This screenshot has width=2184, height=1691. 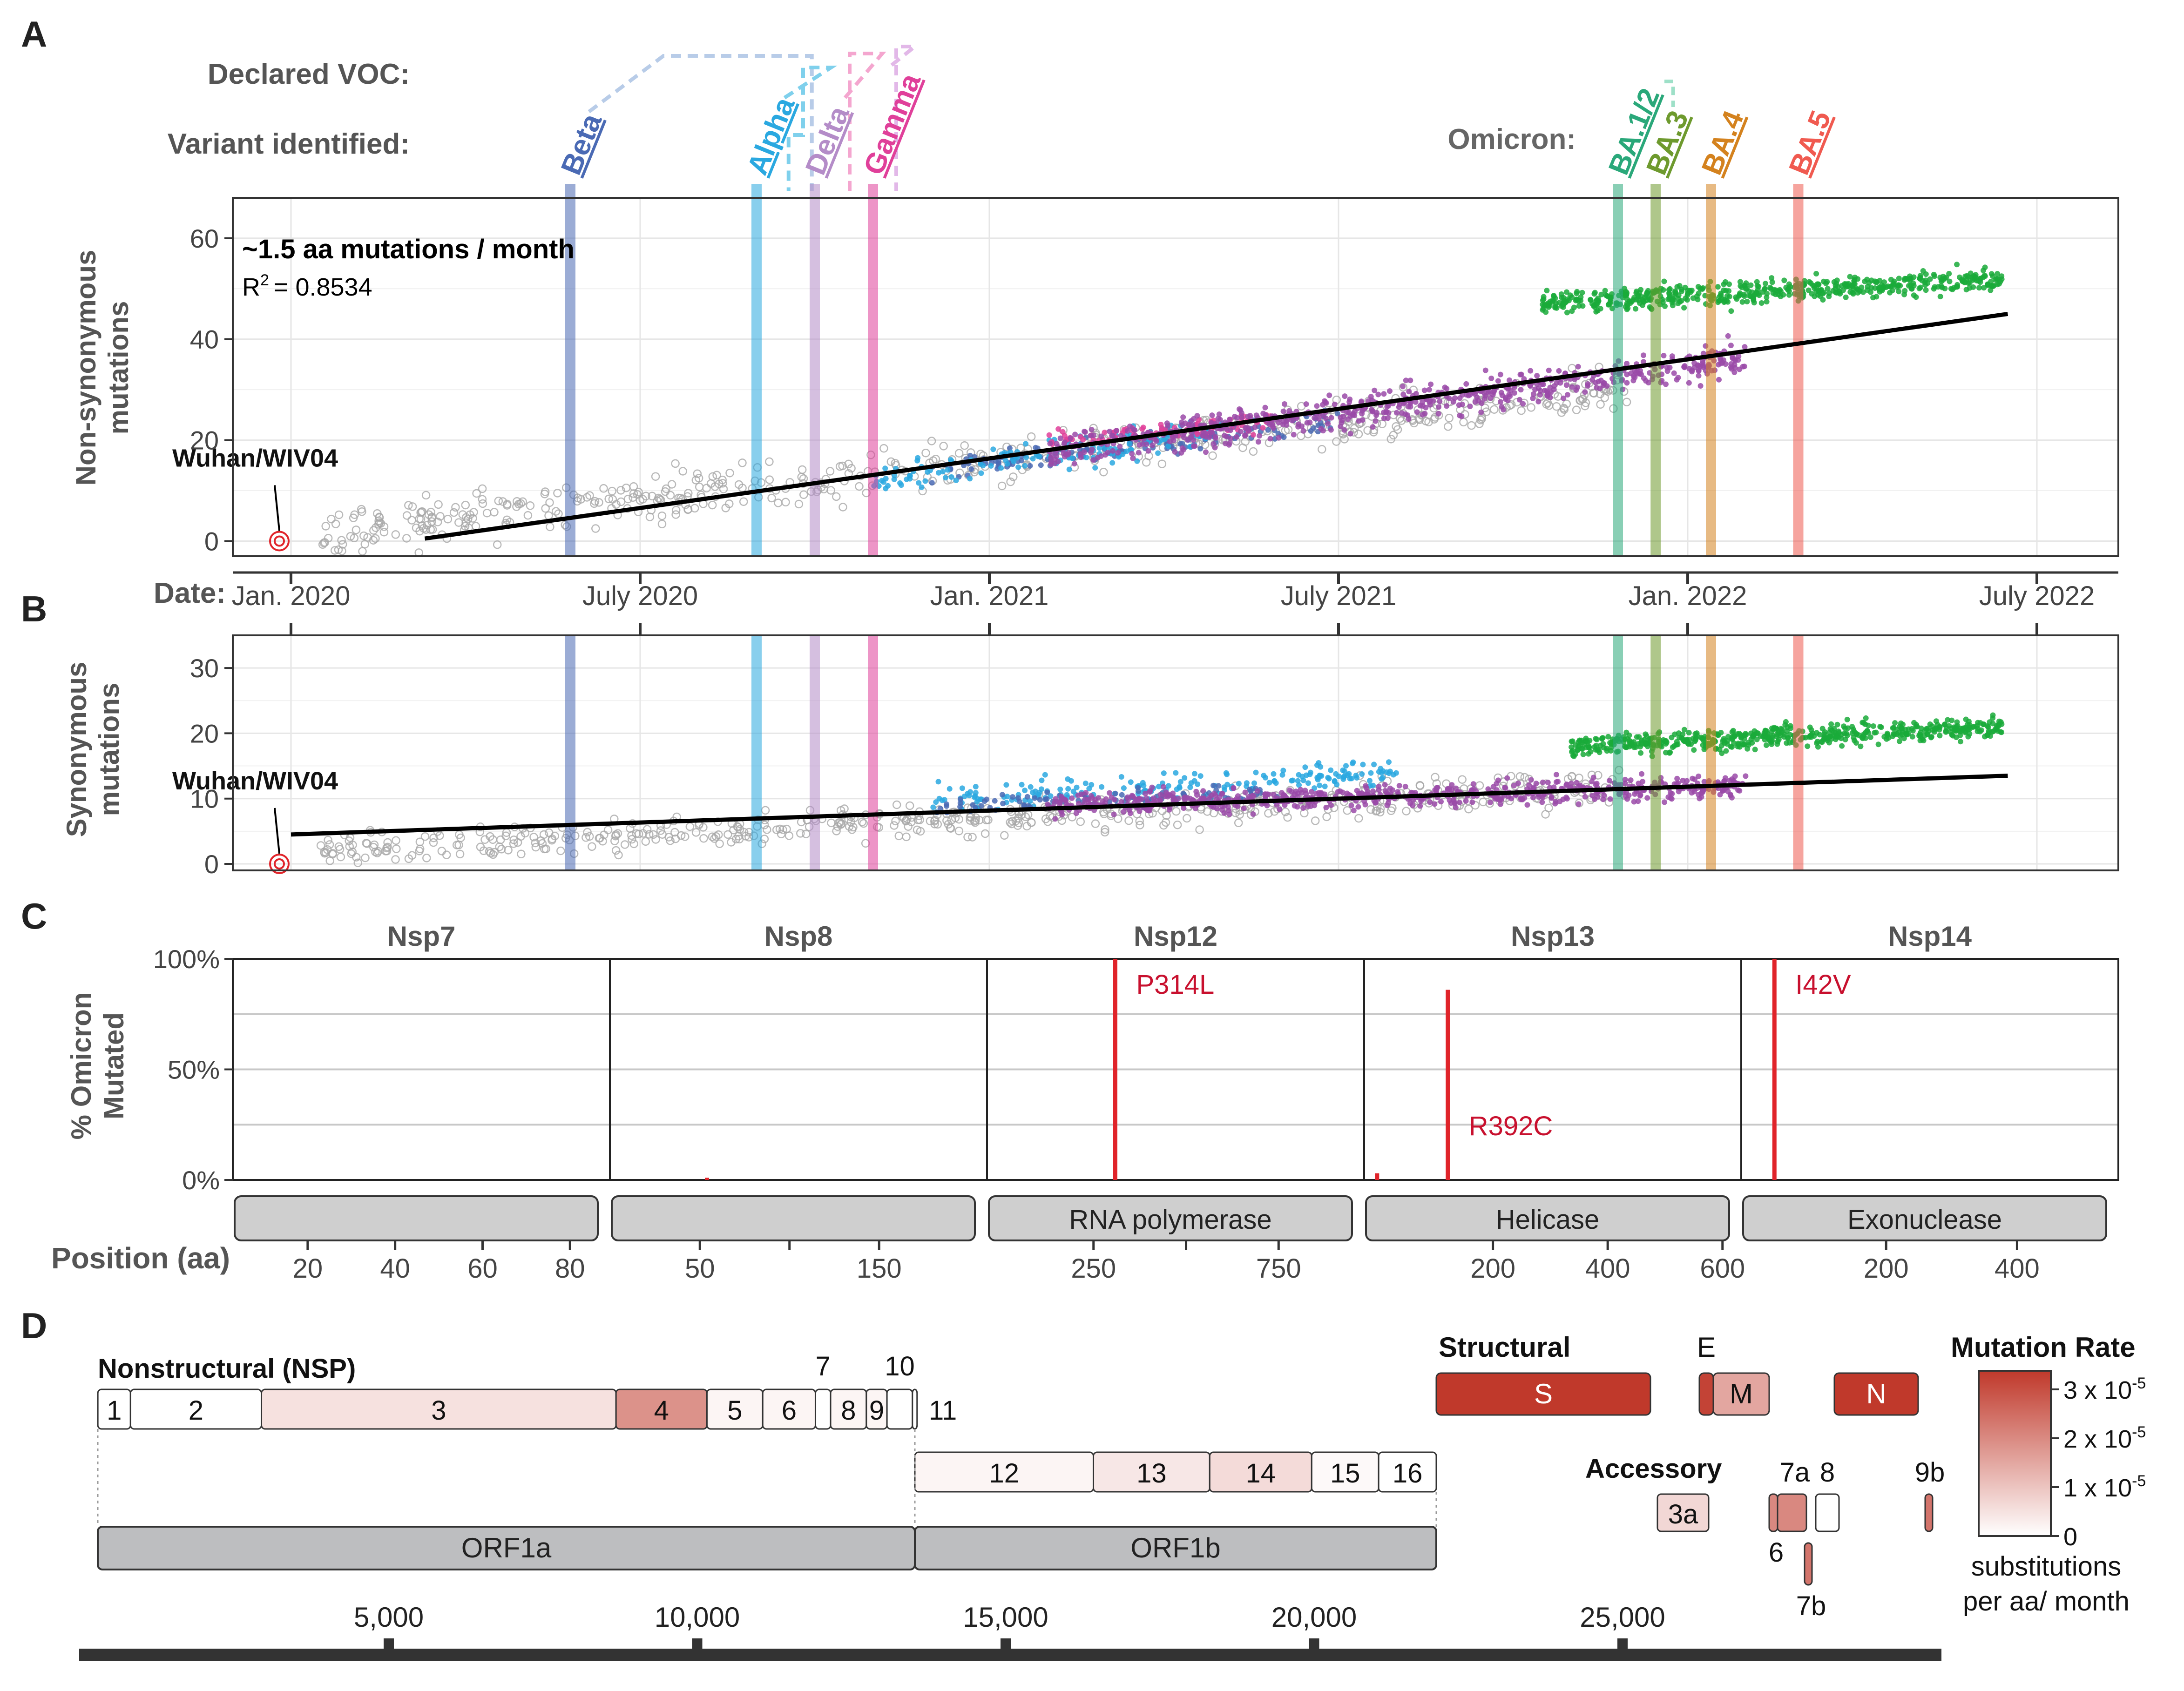 What do you see at coordinates (211, 864) in the screenshot?
I see `y-tick-label-0: 0` at bounding box center [211, 864].